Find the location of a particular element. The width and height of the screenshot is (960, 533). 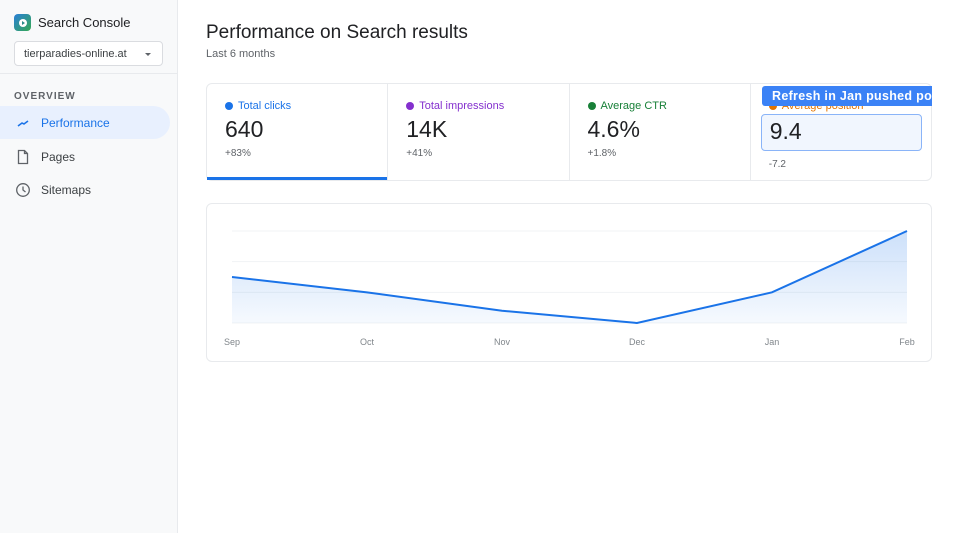

metric-card-position: Average position 9.4 -7.2 is located at coordinates (841, 132).